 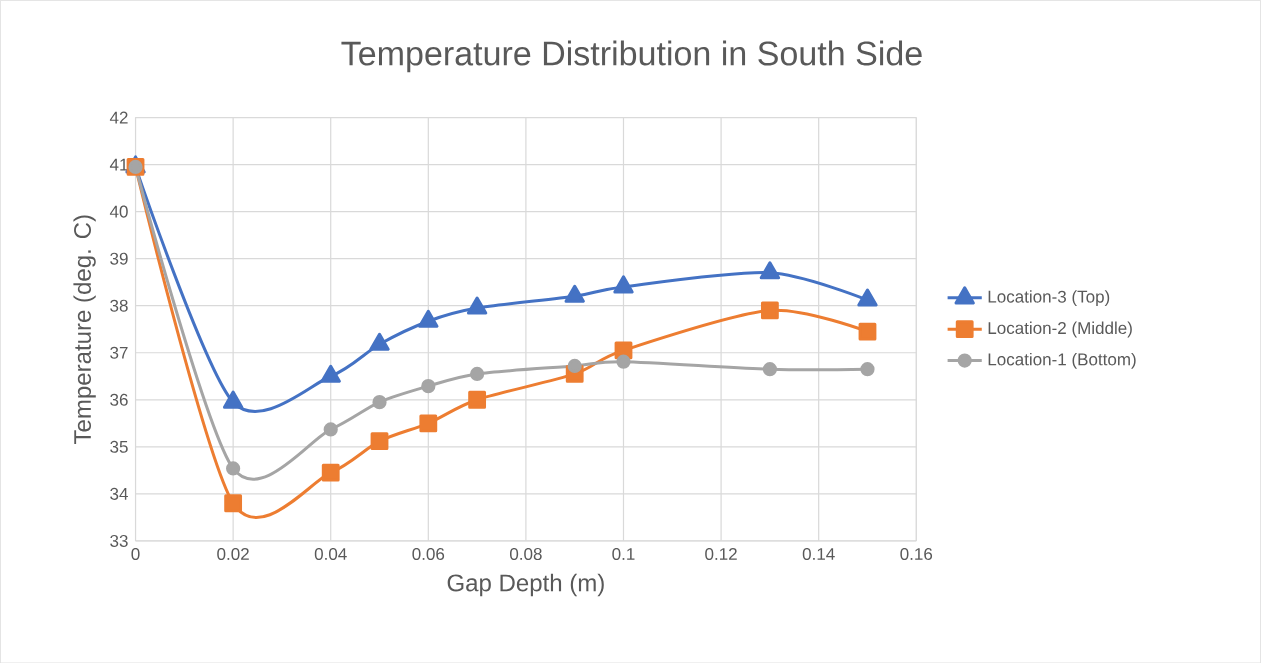 What do you see at coordinates (525, 584) in the screenshot?
I see `x-axis-title: Gap Depth (m)` at bounding box center [525, 584].